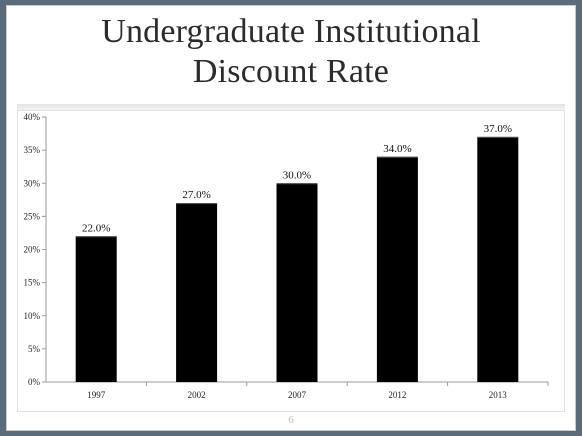  Describe the element at coordinates (96, 228) in the screenshot. I see `data-label: 22.0%` at that location.